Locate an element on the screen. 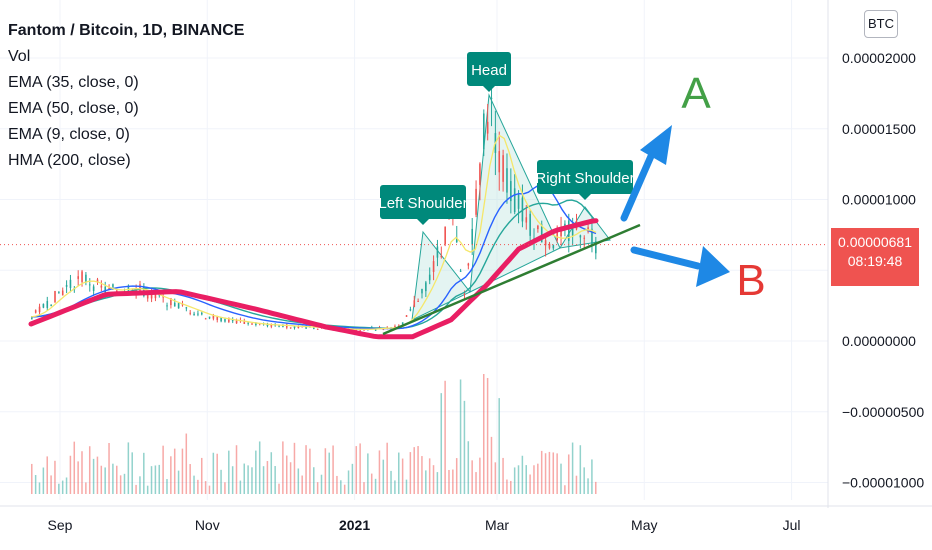 The width and height of the screenshot is (932, 550). hma200-line is located at coordinates (313, 279).